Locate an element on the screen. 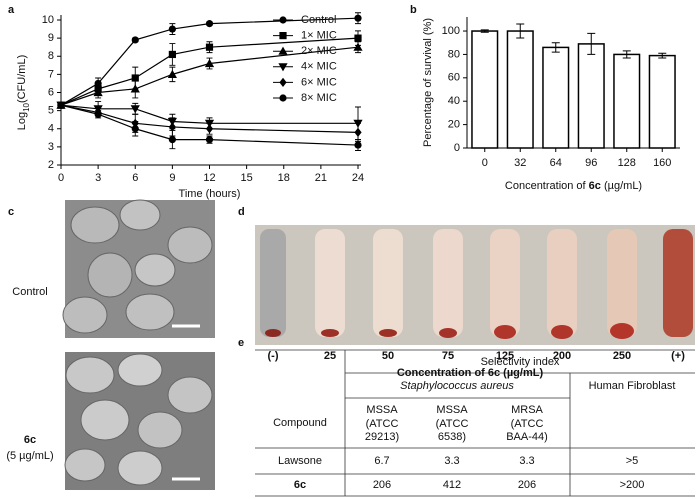  micrograph-note: (5 µg/mL) is located at coordinates (29, 456).